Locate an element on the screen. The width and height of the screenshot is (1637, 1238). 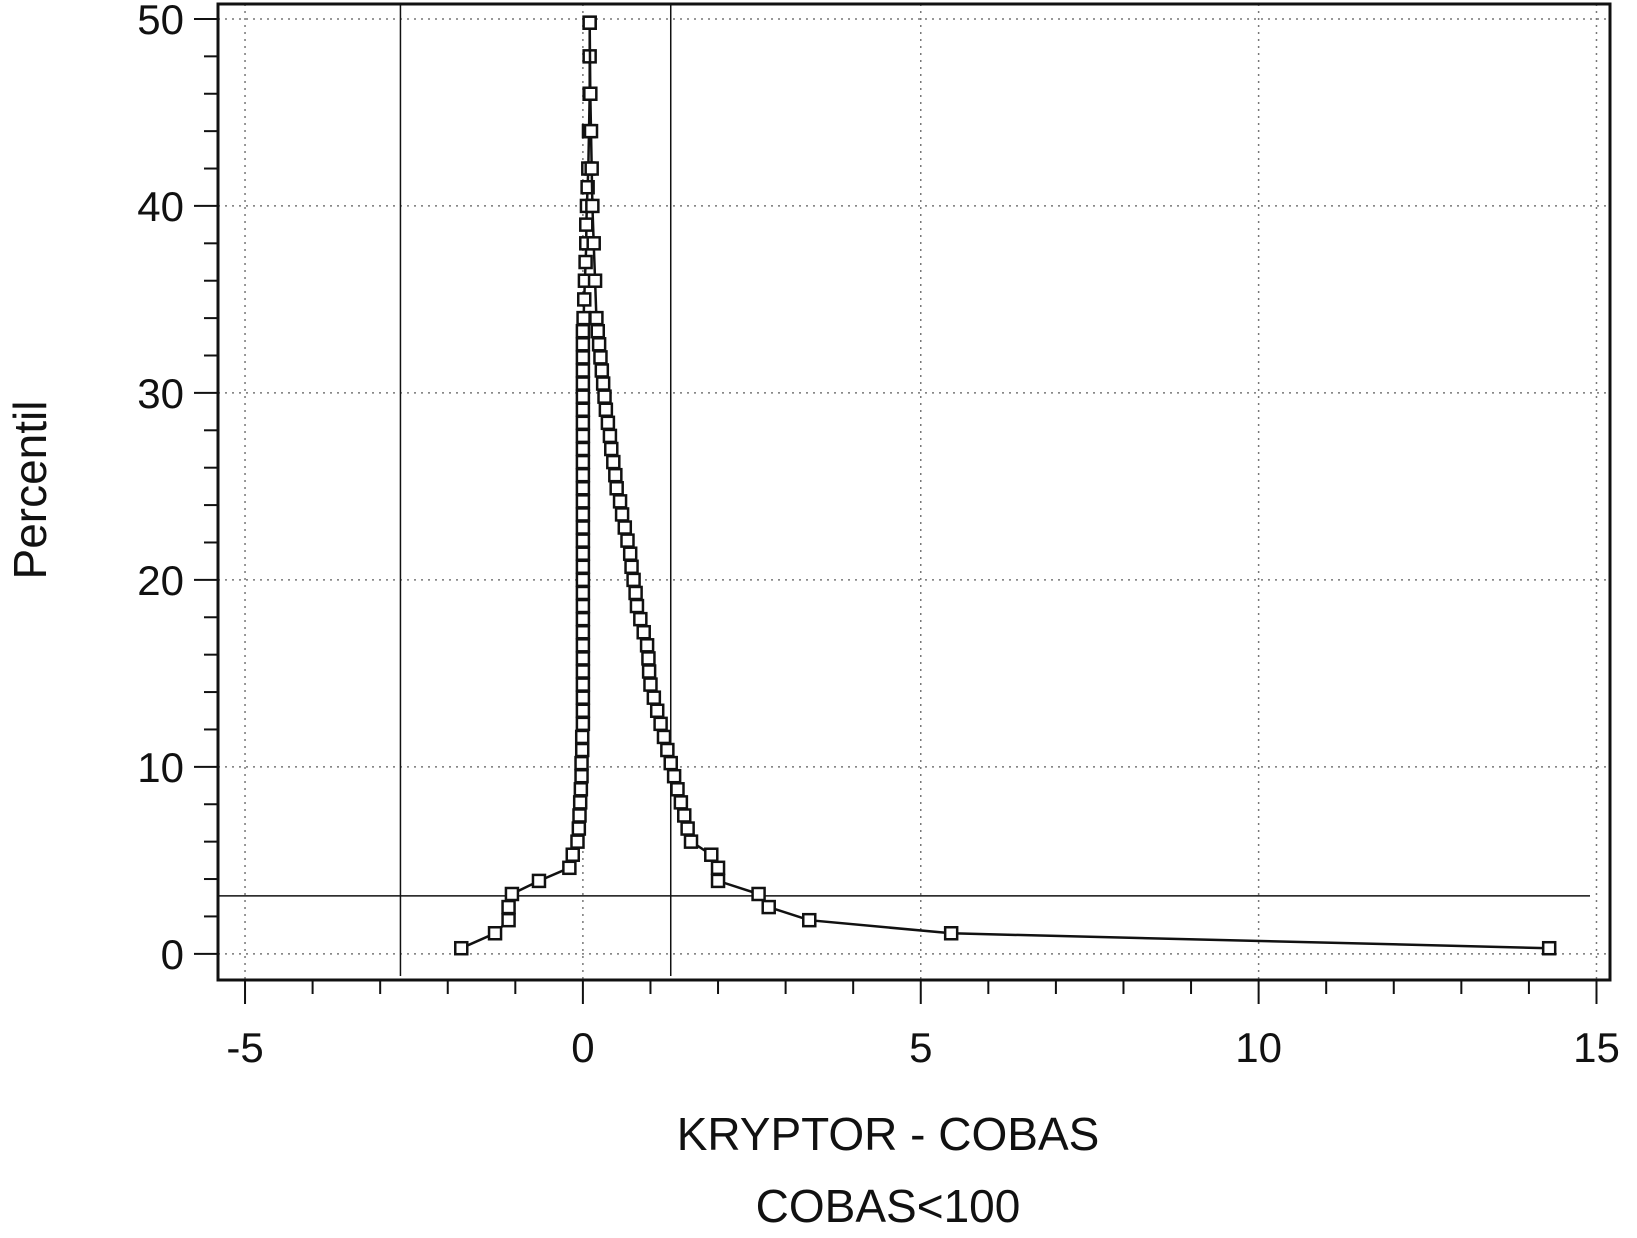
x-axis-subtitle: COBAS<100 is located at coordinates (888, 1206).